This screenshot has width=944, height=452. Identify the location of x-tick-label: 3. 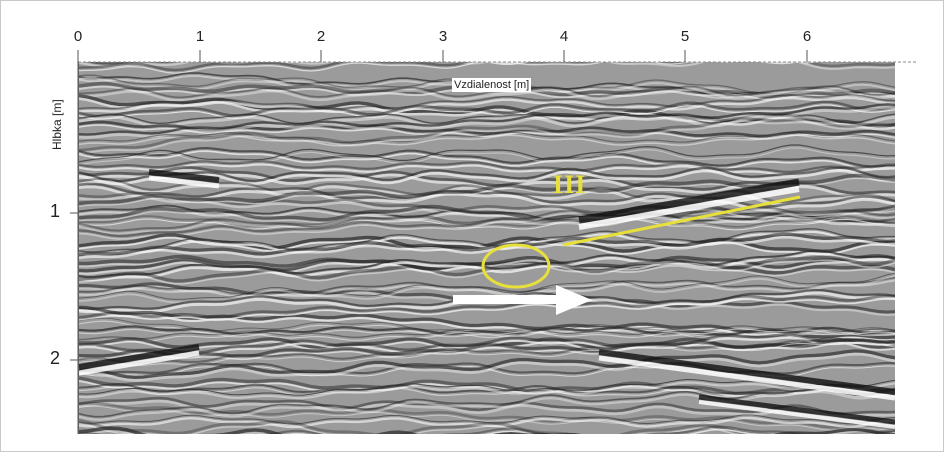
(443, 36).